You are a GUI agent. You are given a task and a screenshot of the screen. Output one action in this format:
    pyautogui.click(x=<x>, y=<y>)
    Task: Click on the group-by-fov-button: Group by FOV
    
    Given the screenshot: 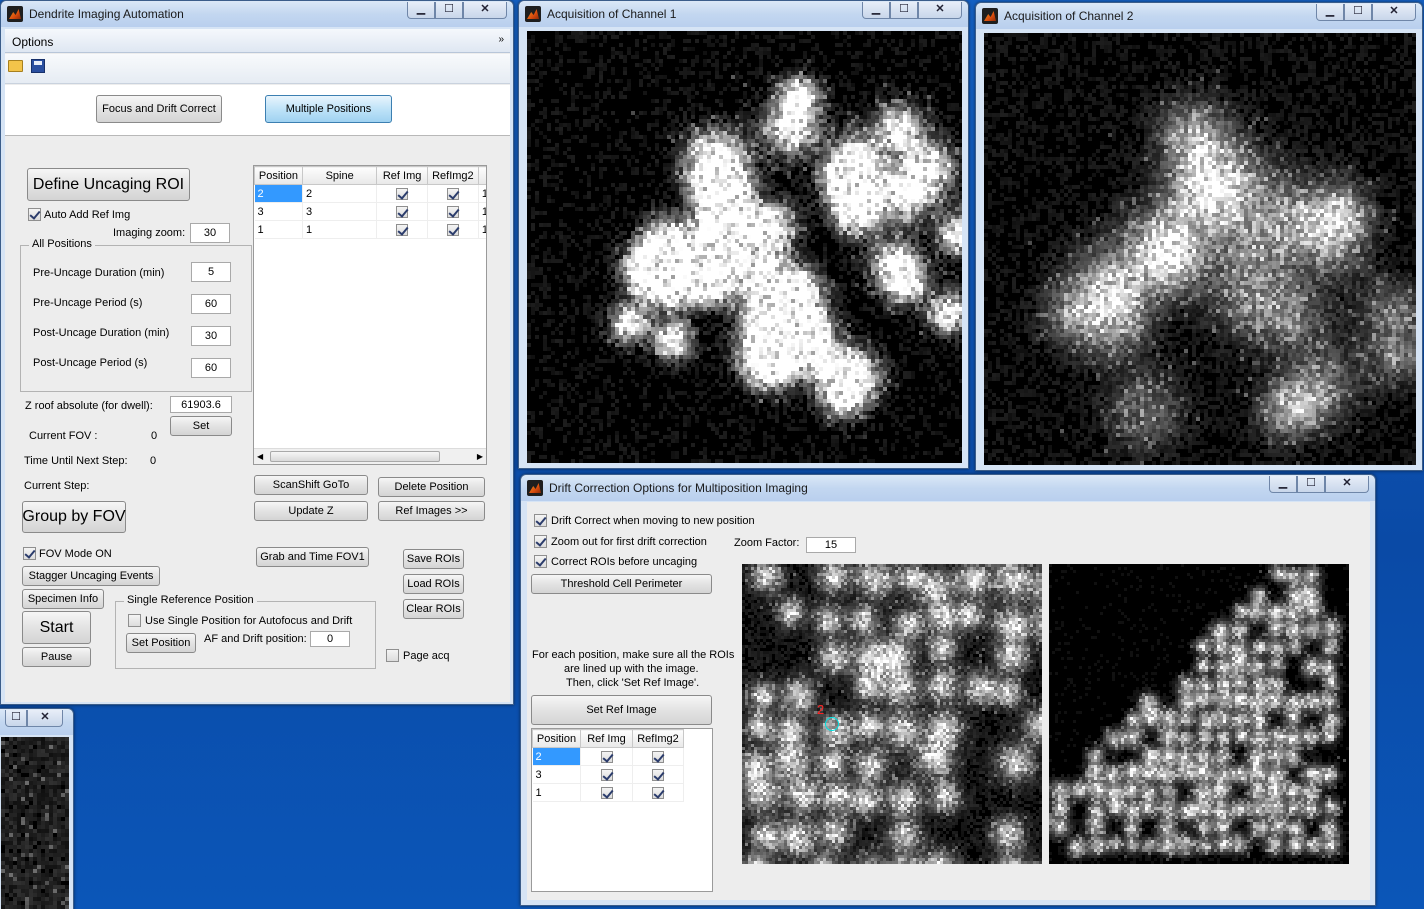 What is the action you would take?
    pyautogui.click(x=74, y=517)
    